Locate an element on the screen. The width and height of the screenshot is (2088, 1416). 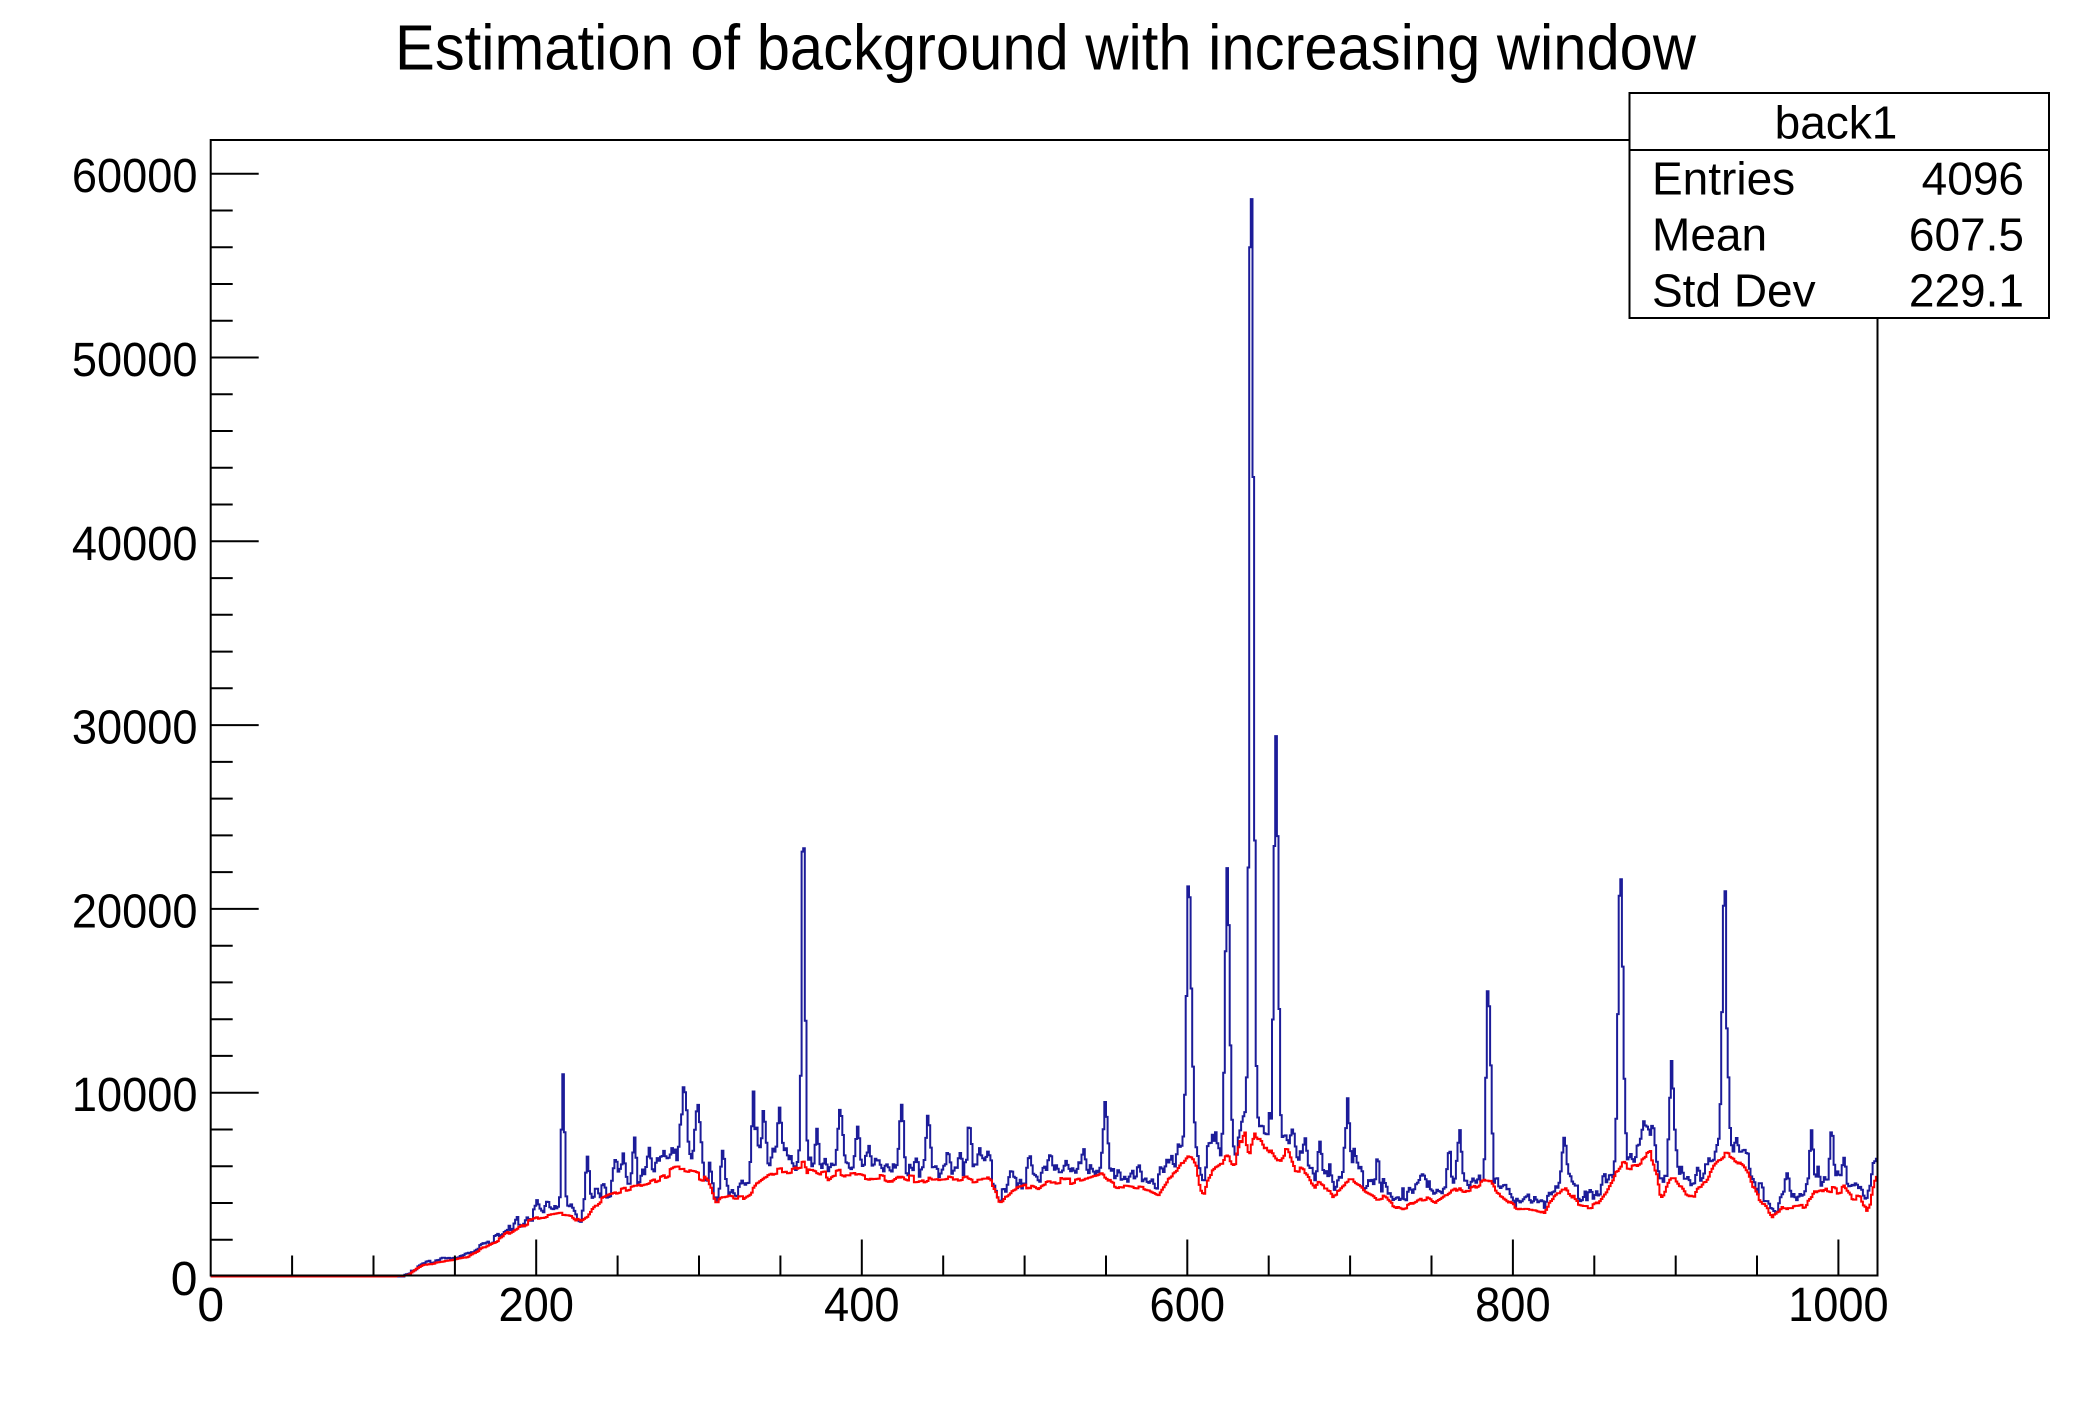
svg-text: Entries is located at coordinates (1723, 179).